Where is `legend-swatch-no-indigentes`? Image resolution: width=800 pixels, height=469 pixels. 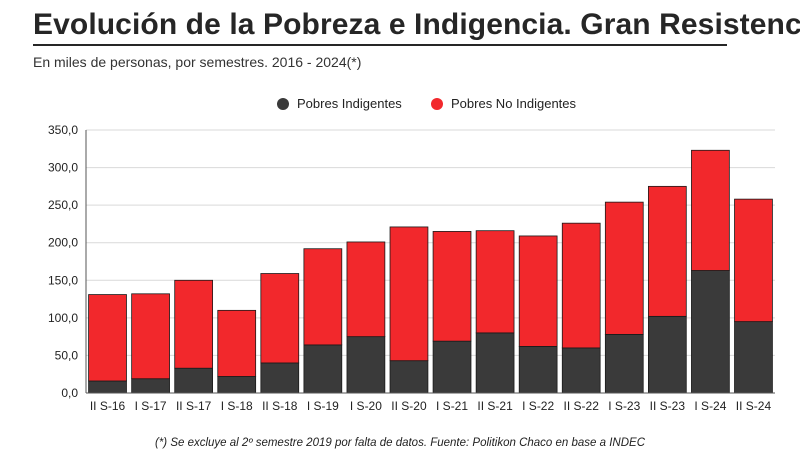
legend-swatch-no-indigentes is located at coordinates (437, 103).